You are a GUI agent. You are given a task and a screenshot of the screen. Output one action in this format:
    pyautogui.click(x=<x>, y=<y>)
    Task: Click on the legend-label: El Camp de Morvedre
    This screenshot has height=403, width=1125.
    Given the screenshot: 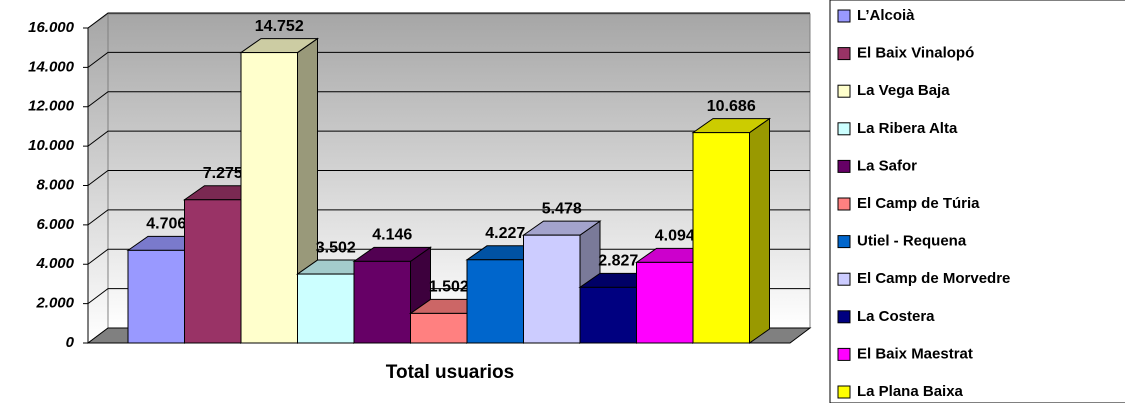 What is the action you would take?
    pyautogui.click(x=933, y=278)
    